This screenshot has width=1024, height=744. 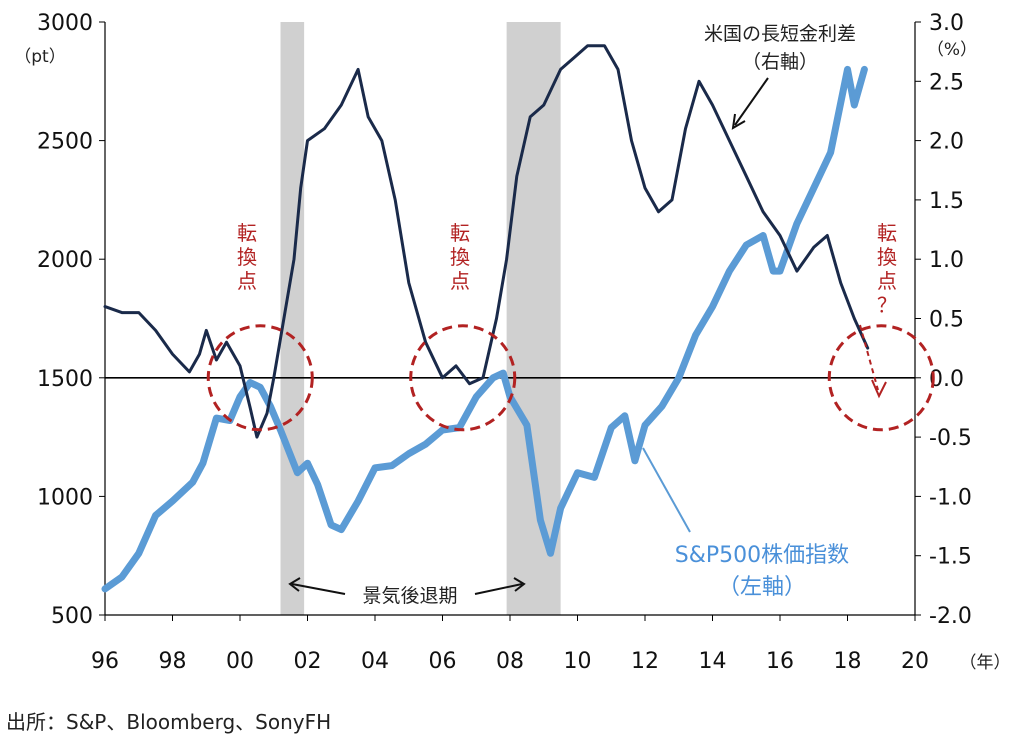 What do you see at coordinates (375, 661) in the screenshot?
I see `x-tick-label-4: 04` at bounding box center [375, 661].